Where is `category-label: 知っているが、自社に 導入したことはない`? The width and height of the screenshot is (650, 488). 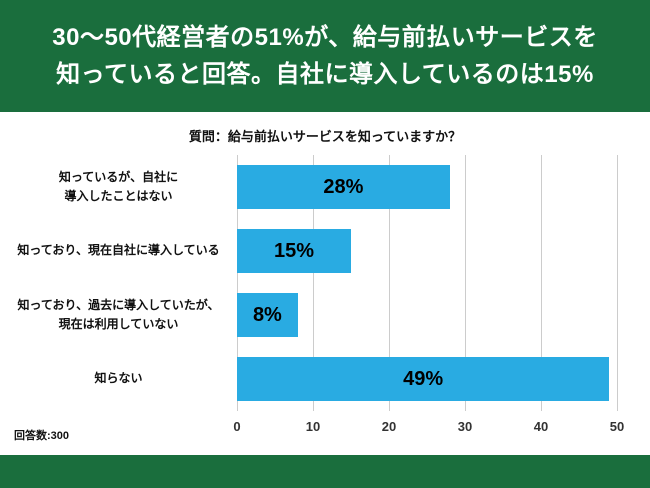 category-label: 知っているが、自社に 導入したことはない is located at coordinates (118, 186).